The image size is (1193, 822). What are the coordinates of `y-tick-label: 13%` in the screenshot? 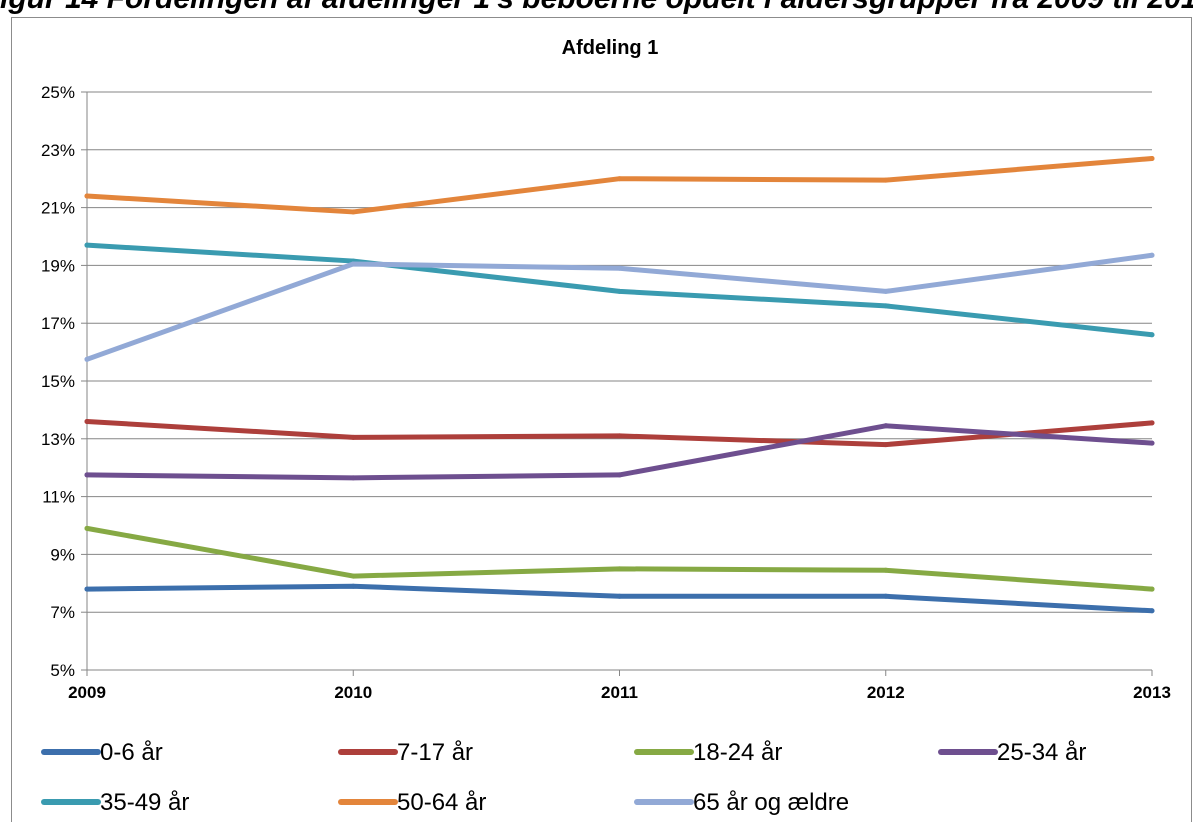 It's located at (58, 439).